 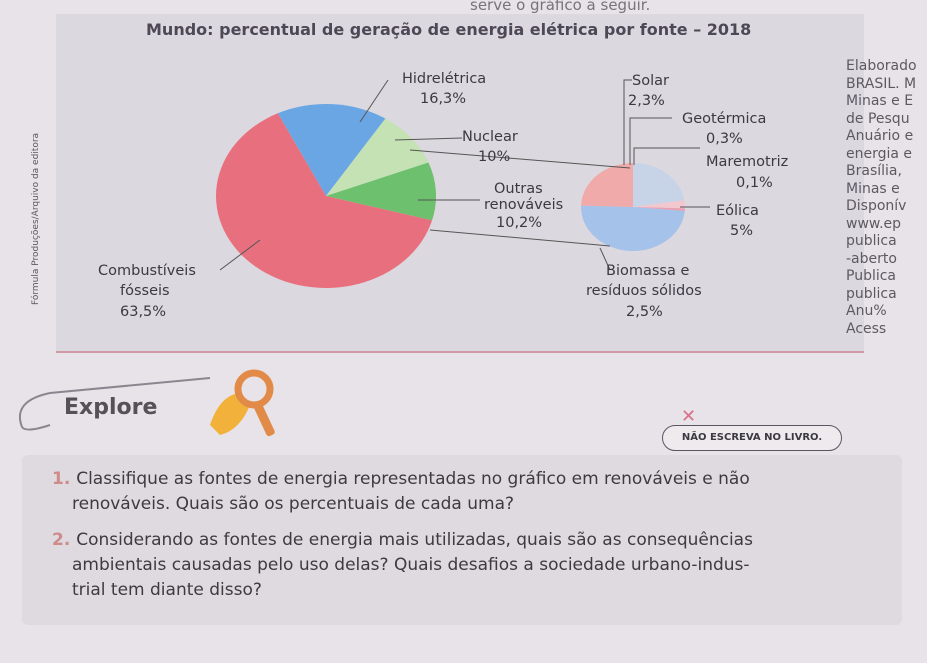 What do you see at coordinates (646, 101) in the screenshot?
I see `label-solar-value: 2,3%` at bounding box center [646, 101].